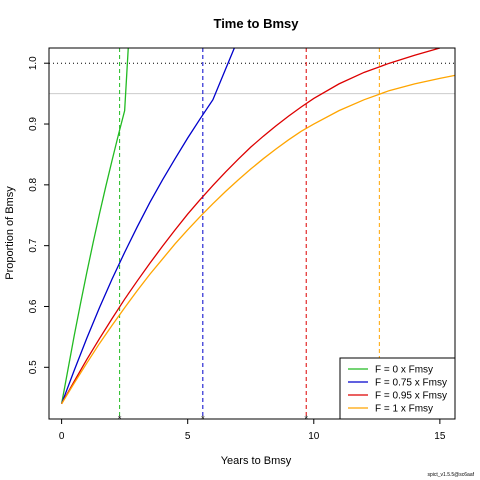 This screenshot has width=480, height=480. What do you see at coordinates (33, 245) in the screenshot?
I see `y-tick-label-2: 0.7` at bounding box center [33, 245].